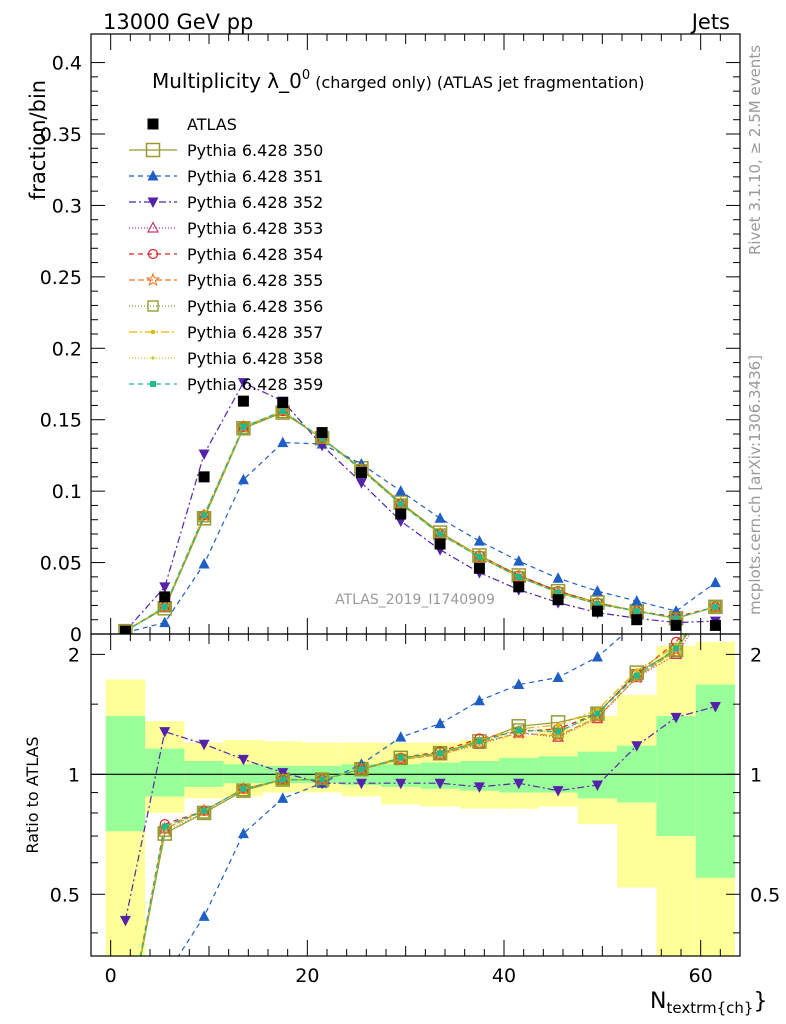  Describe the element at coordinates (255, 150) in the screenshot. I see `legend-label: Pythia 6.428 350` at that location.